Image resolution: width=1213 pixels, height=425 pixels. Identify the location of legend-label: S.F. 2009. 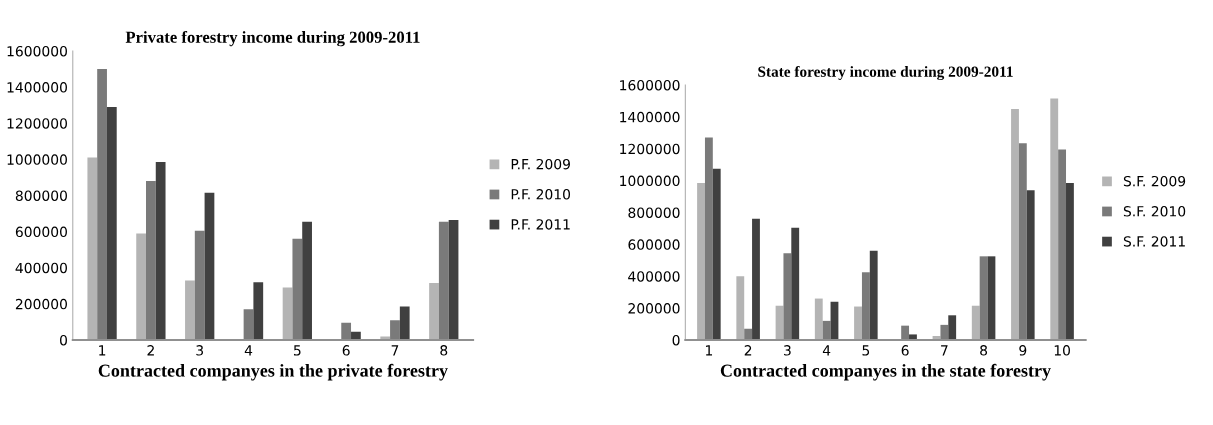
(1154, 181).